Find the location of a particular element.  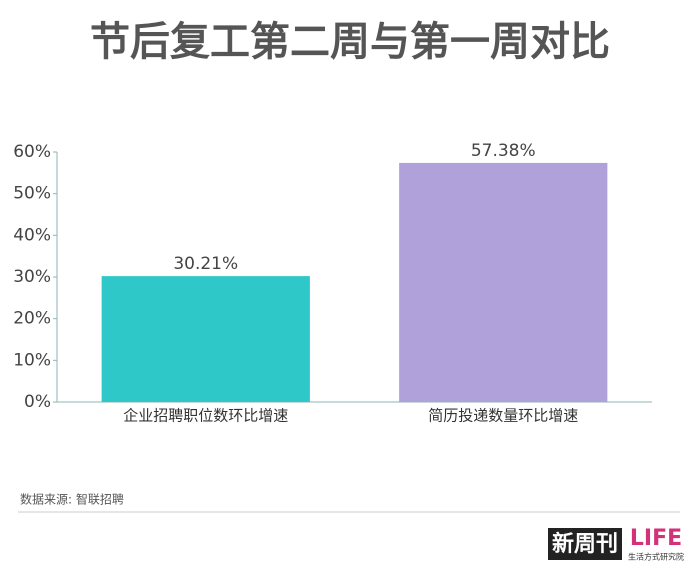

y-tick-label: 20% is located at coordinates (32, 319).